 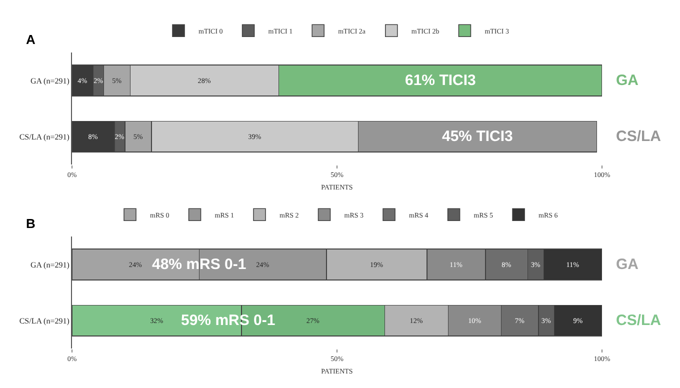 I want to click on chart-title: B, so click(x=31, y=223).